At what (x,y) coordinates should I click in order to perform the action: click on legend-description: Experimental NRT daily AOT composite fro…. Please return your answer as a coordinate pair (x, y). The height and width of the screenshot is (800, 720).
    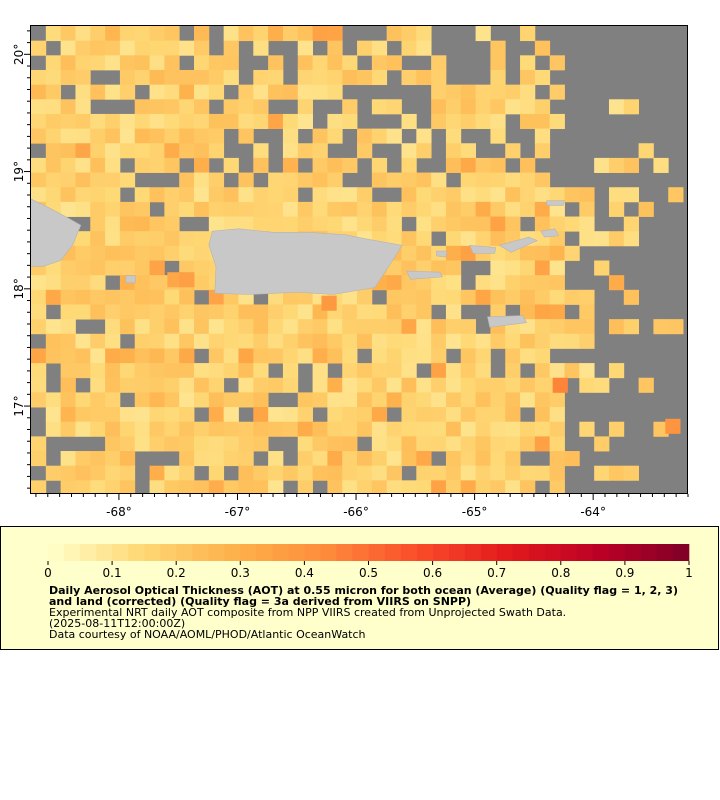
    Looking at the image, I should click on (308, 612).